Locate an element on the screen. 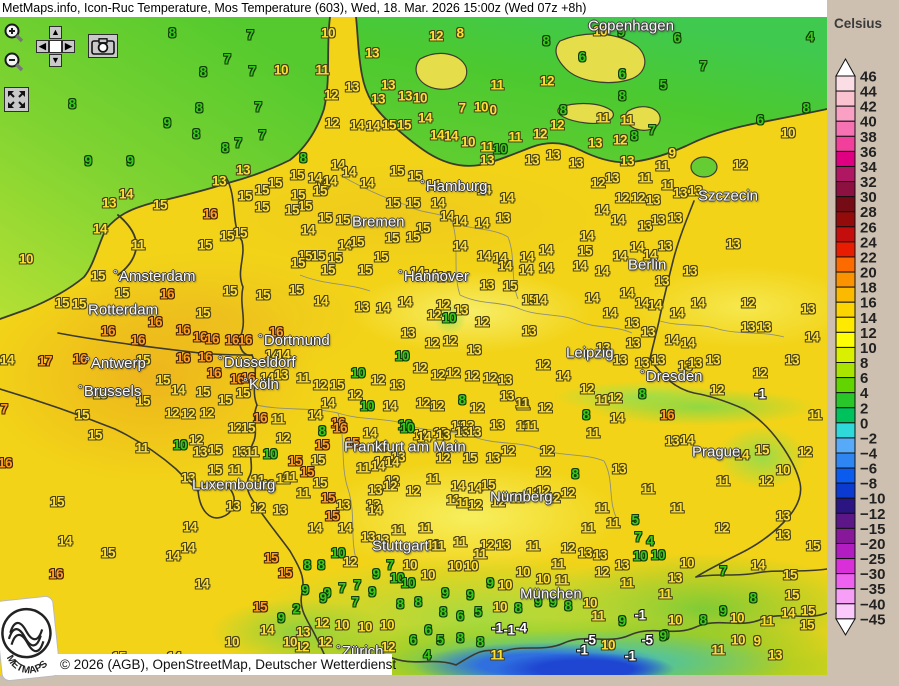 The image size is (899, 686). legend-tick-label: 30 is located at coordinates (868, 197).